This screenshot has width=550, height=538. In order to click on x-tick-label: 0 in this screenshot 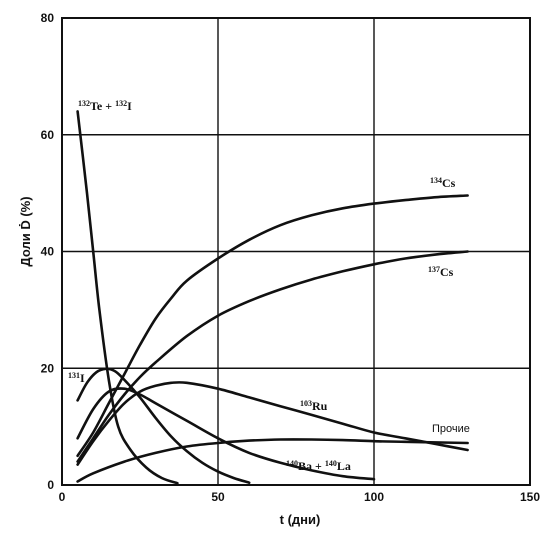, I will do `click(62, 497)`.